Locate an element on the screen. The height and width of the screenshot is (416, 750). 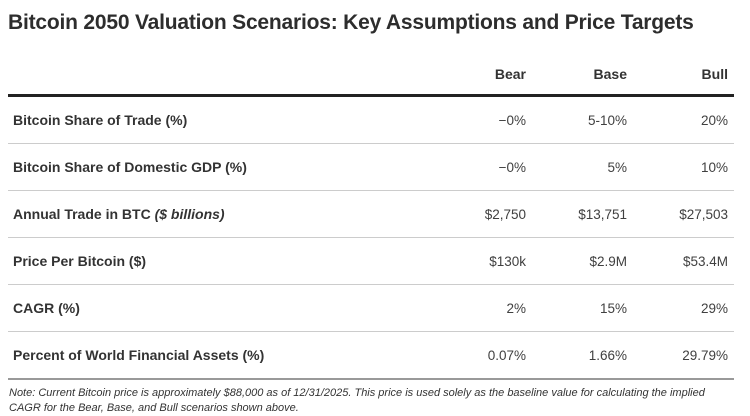
cell-base: $2.9M is located at coordinates (608, 261).